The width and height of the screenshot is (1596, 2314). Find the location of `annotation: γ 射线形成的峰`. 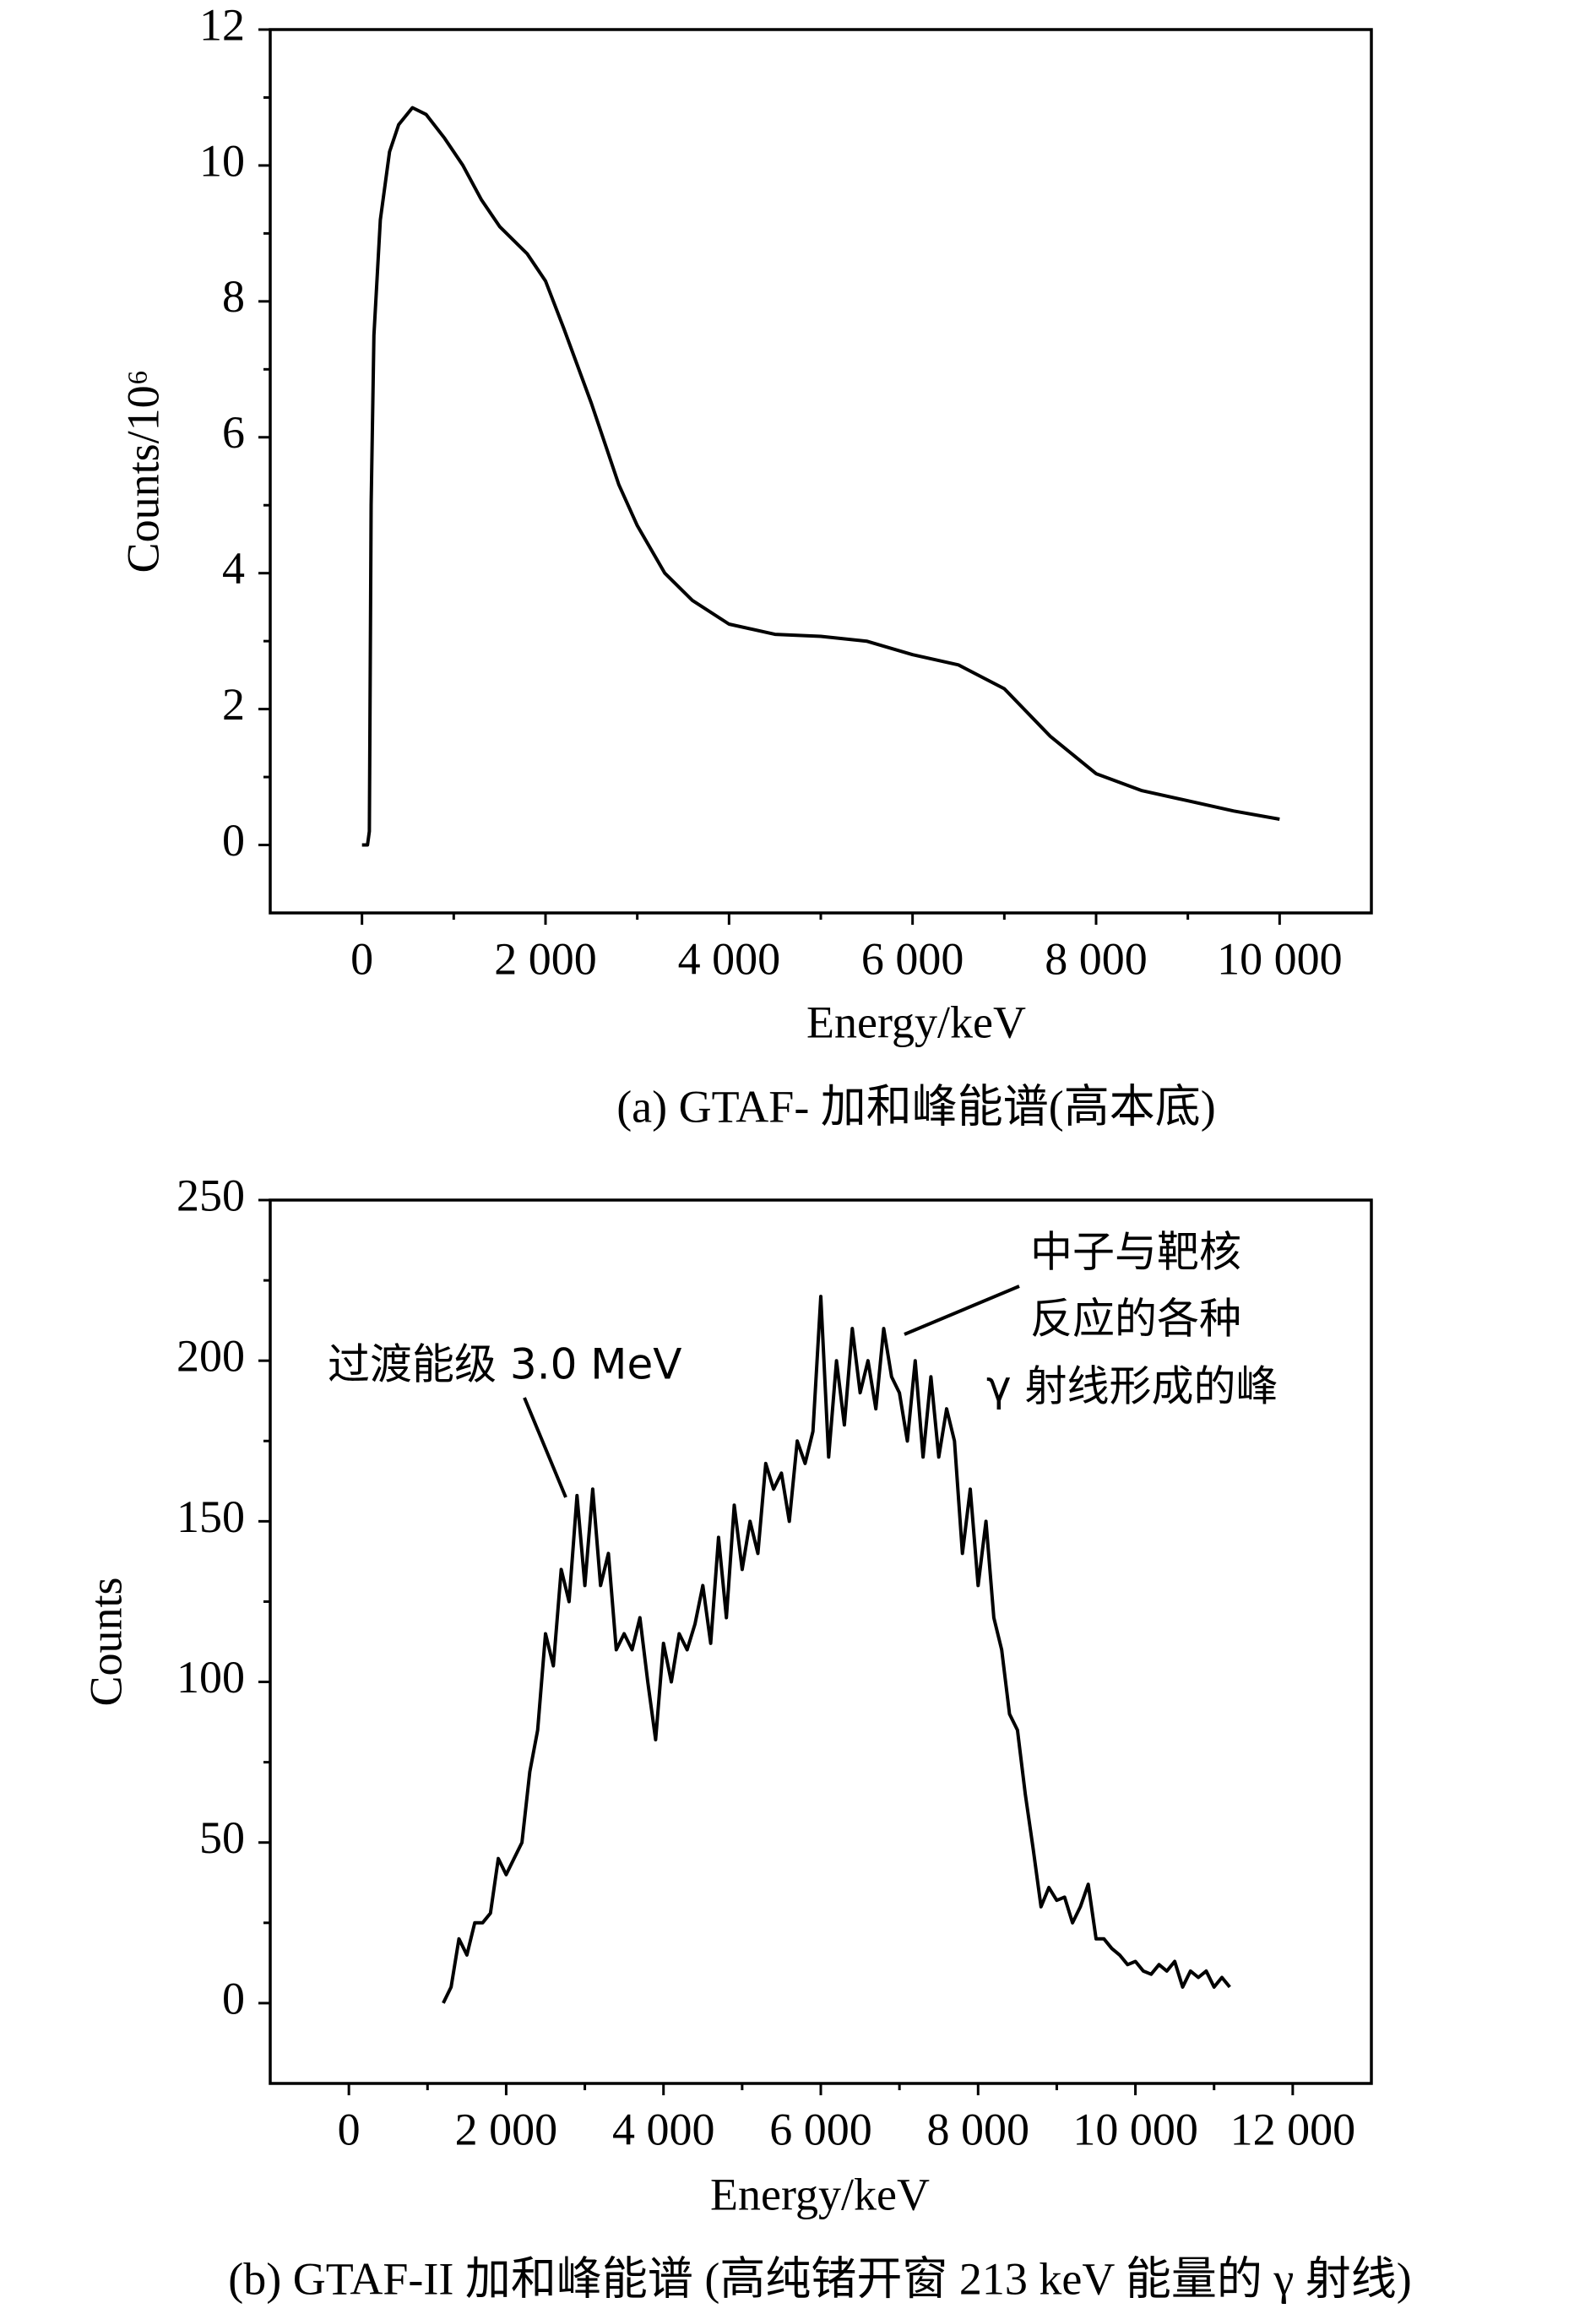

annotation: γ 射线形成的峰 is located at coordinates (1132, 1386).